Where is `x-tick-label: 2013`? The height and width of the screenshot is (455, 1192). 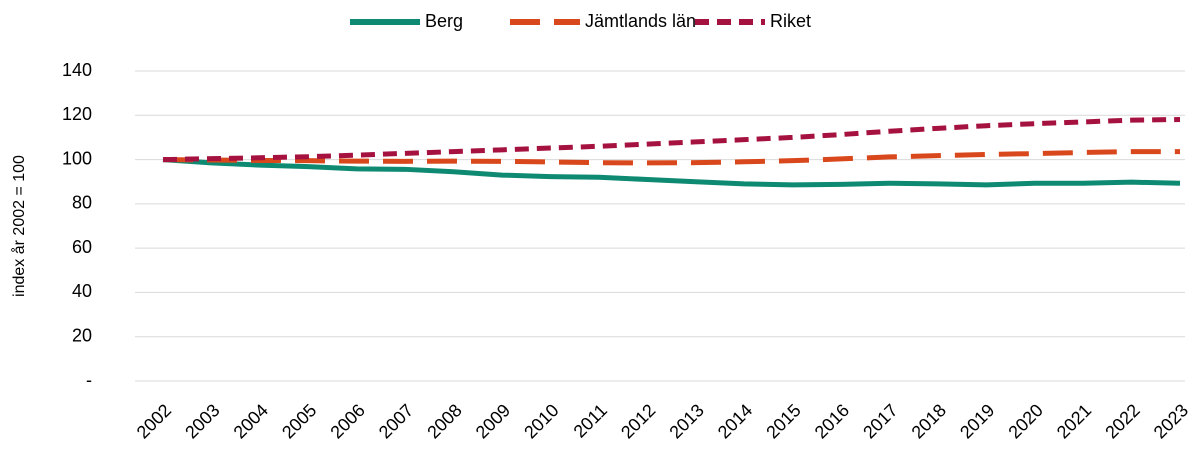
x-tick-label: 2013 is located at coordinates (686, 421).